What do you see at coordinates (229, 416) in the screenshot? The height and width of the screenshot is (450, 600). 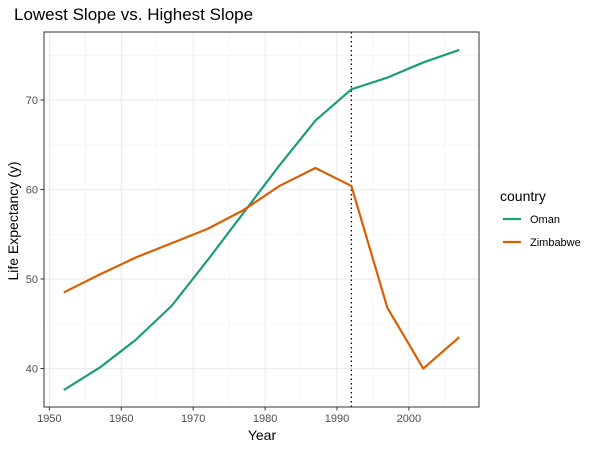 I see `x-axis: 1950 1960 1970 1980 1990 2000` at bounding box center [229, 416].